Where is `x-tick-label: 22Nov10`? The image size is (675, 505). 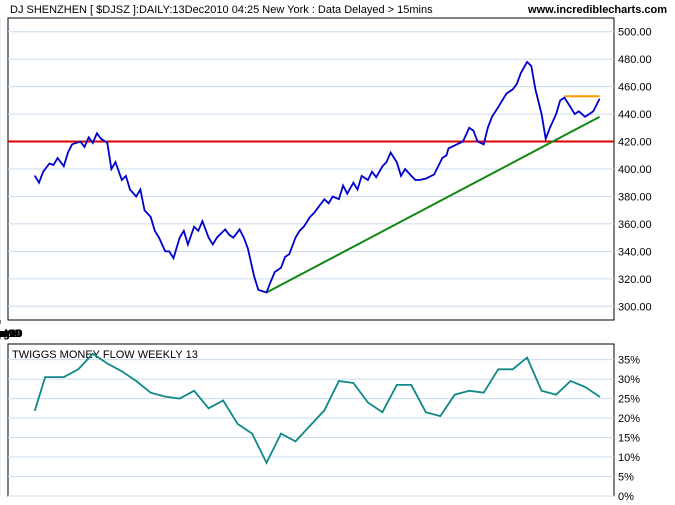 x-tick-label: 22Nov10 is located at coordinates (11, 334).